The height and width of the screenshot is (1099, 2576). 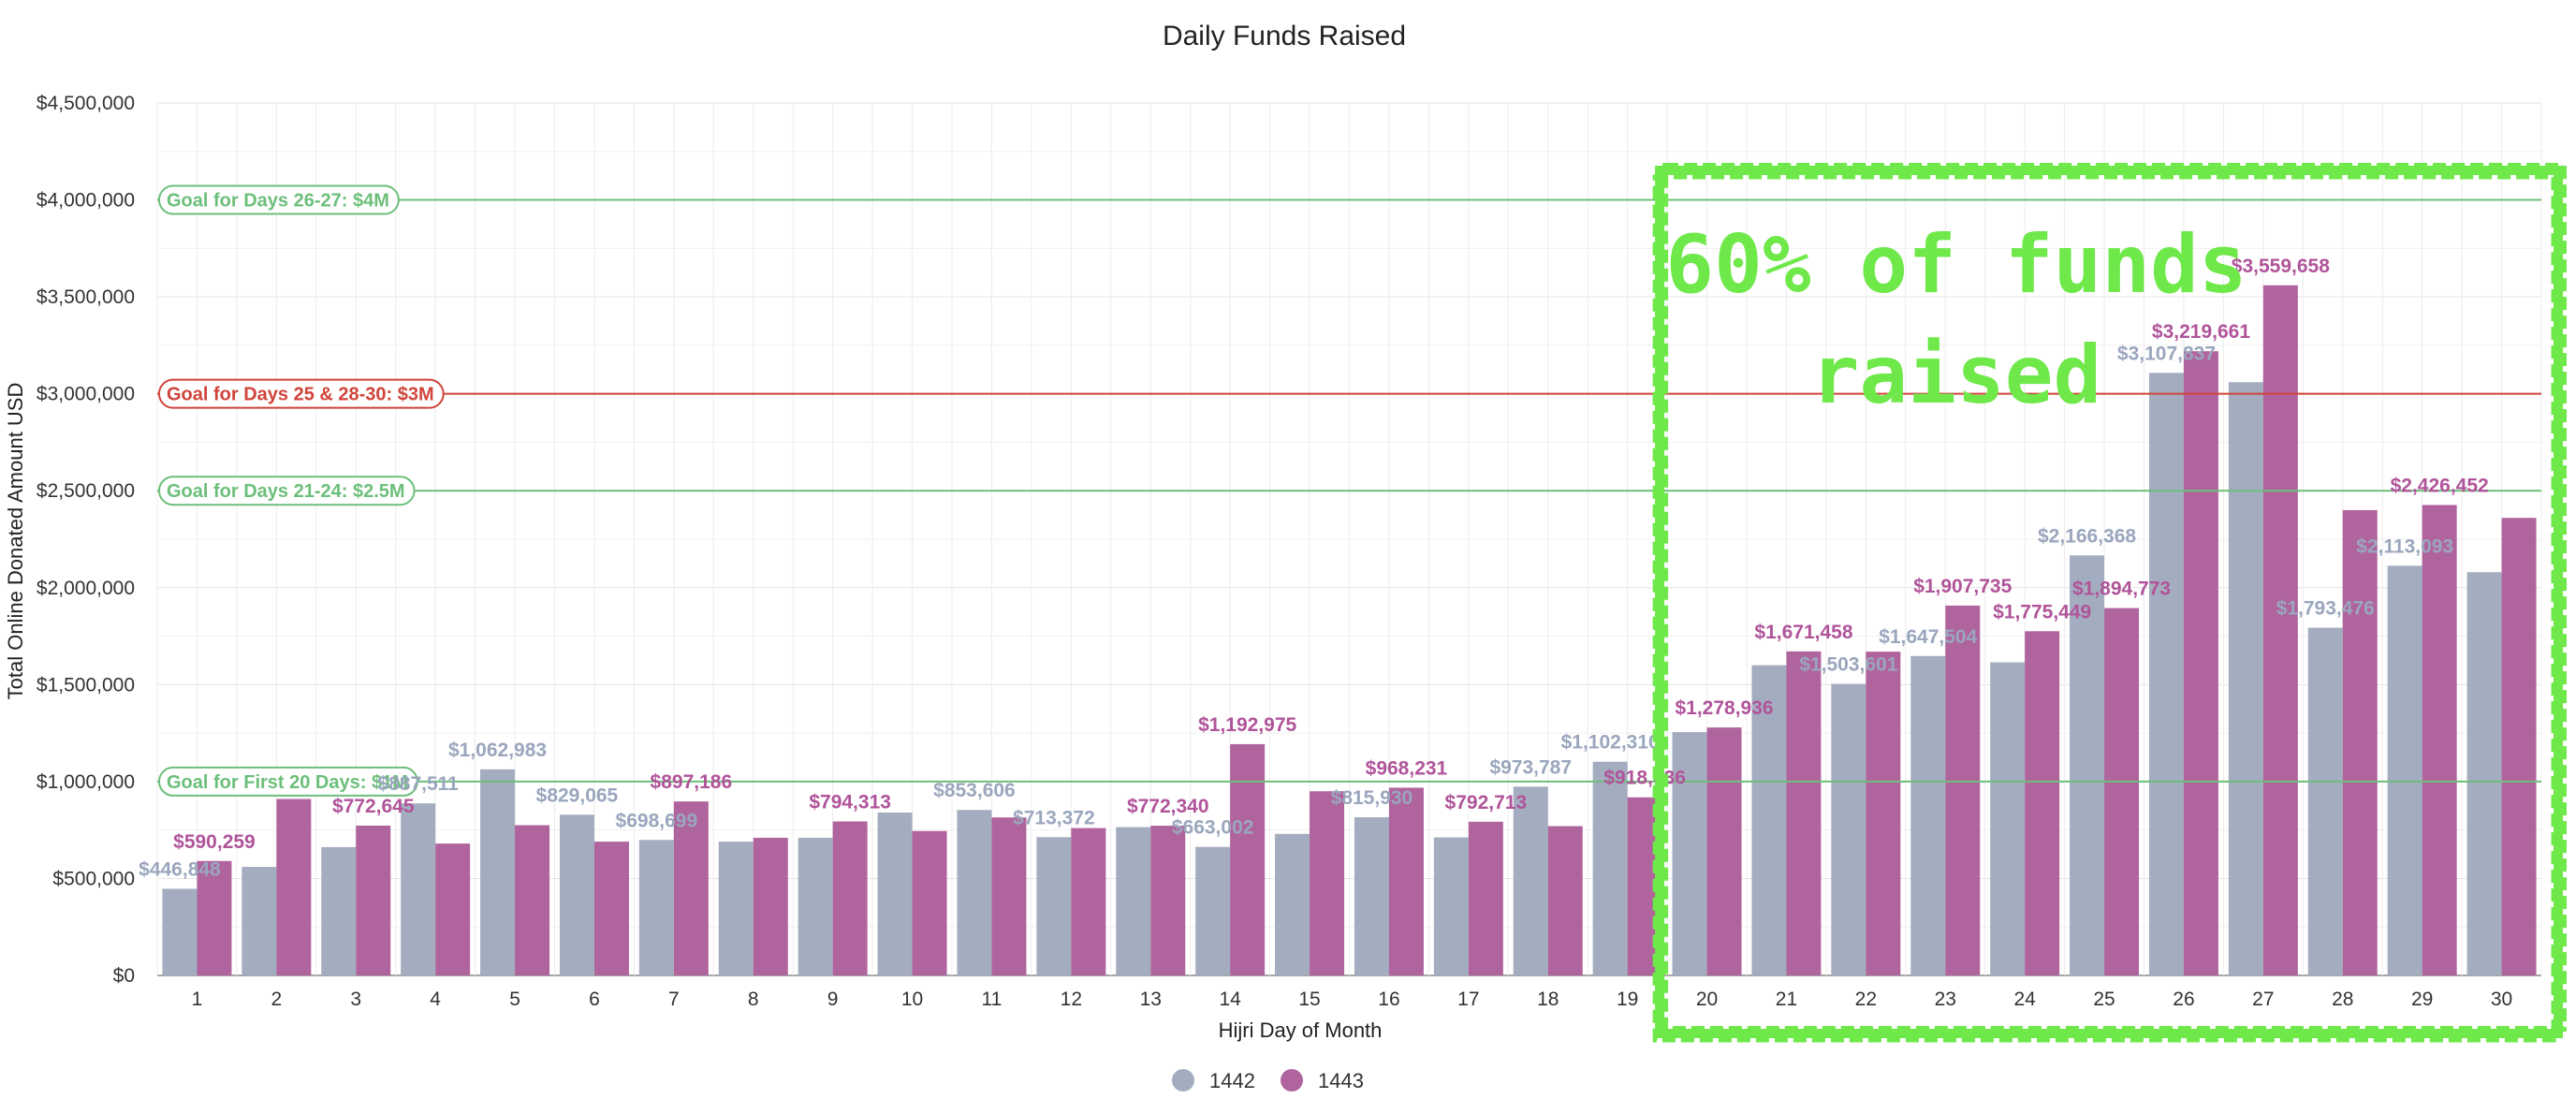 I want to click on goal-label: Goal for Days 25 & 28-30: $3M, so click(x=301, y=394).